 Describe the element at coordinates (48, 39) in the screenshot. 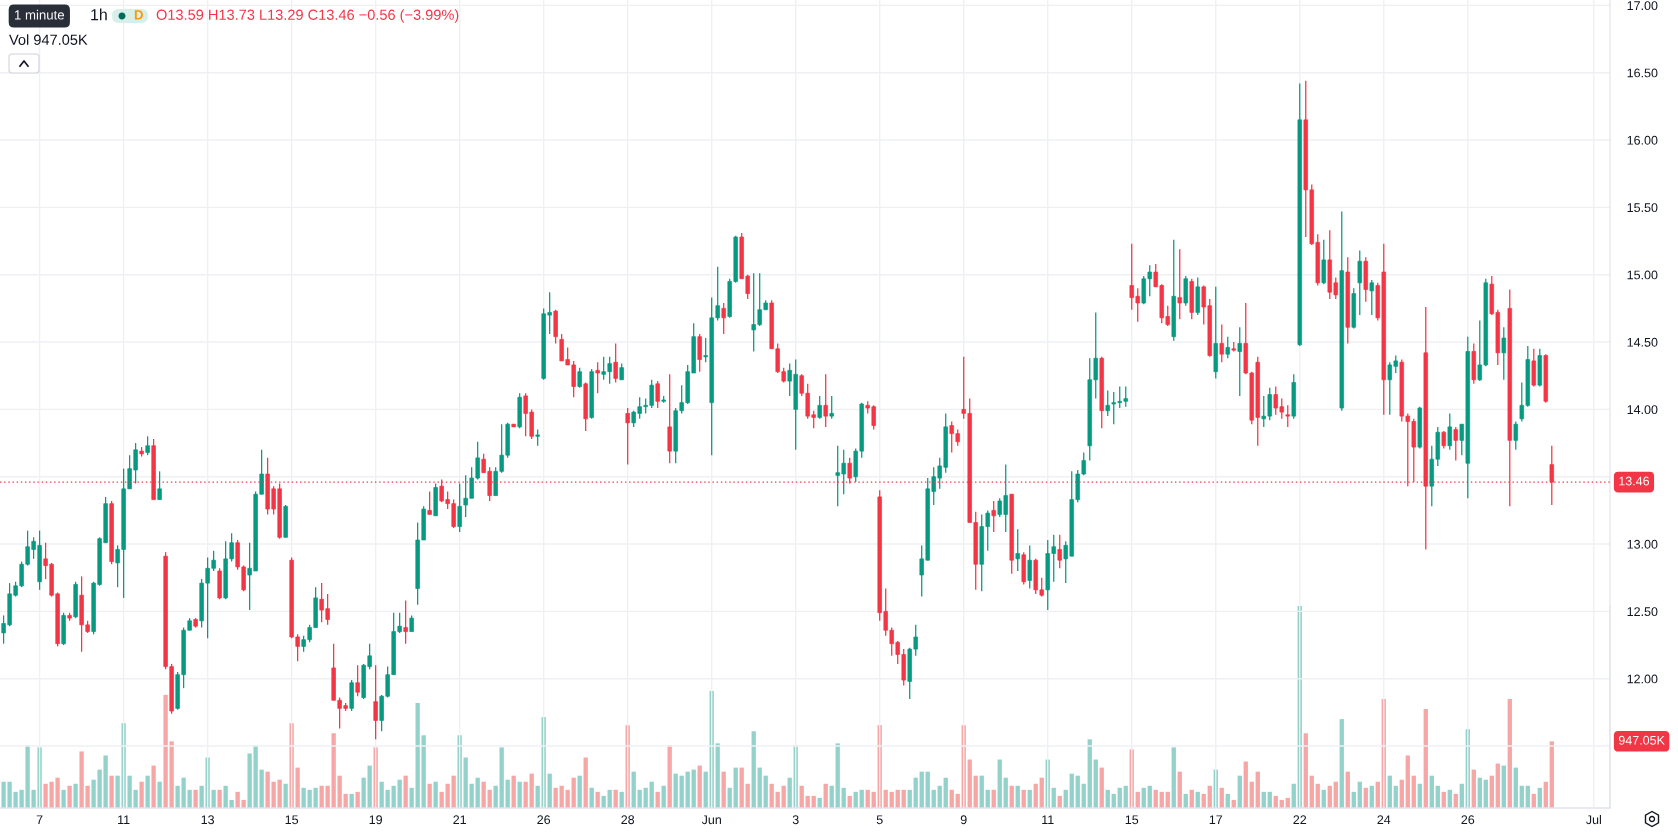

I see `annotation: Vol 947.05K` at that location.